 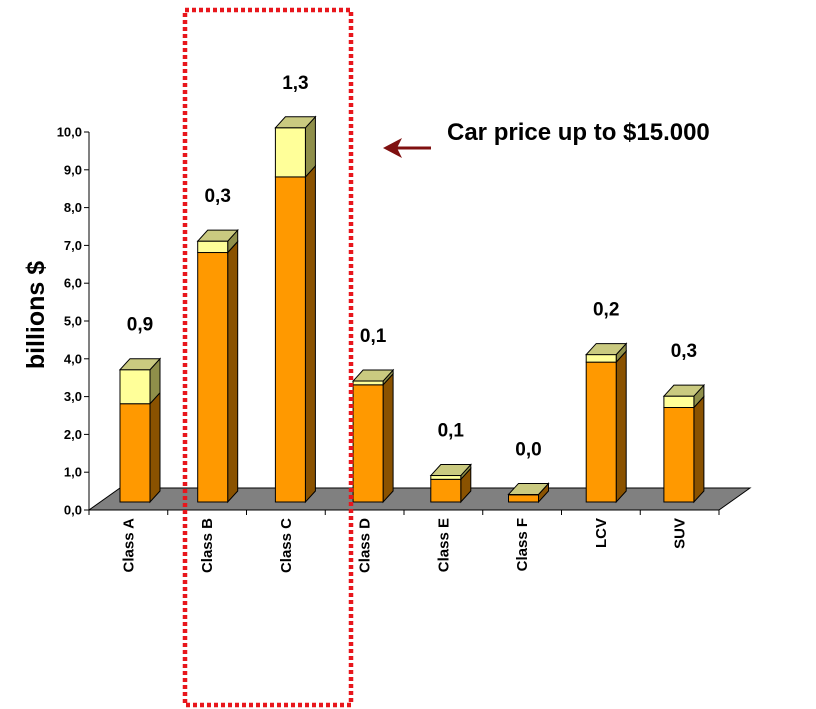 I want to click on category-label: LCV, so click(x=601, y=533).